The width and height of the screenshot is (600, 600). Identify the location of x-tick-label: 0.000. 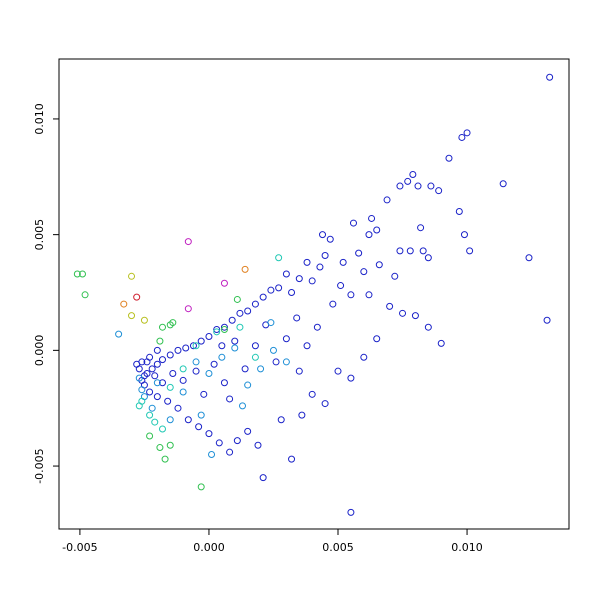
(209, 547).